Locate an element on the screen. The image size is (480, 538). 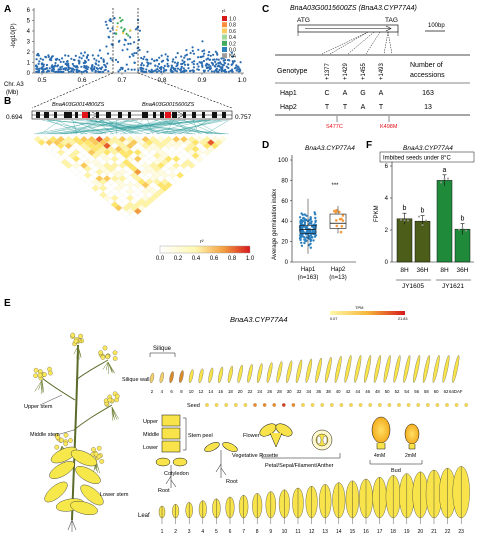
panel-d-ytick-label: 60 is located at coordinates (284, 202).